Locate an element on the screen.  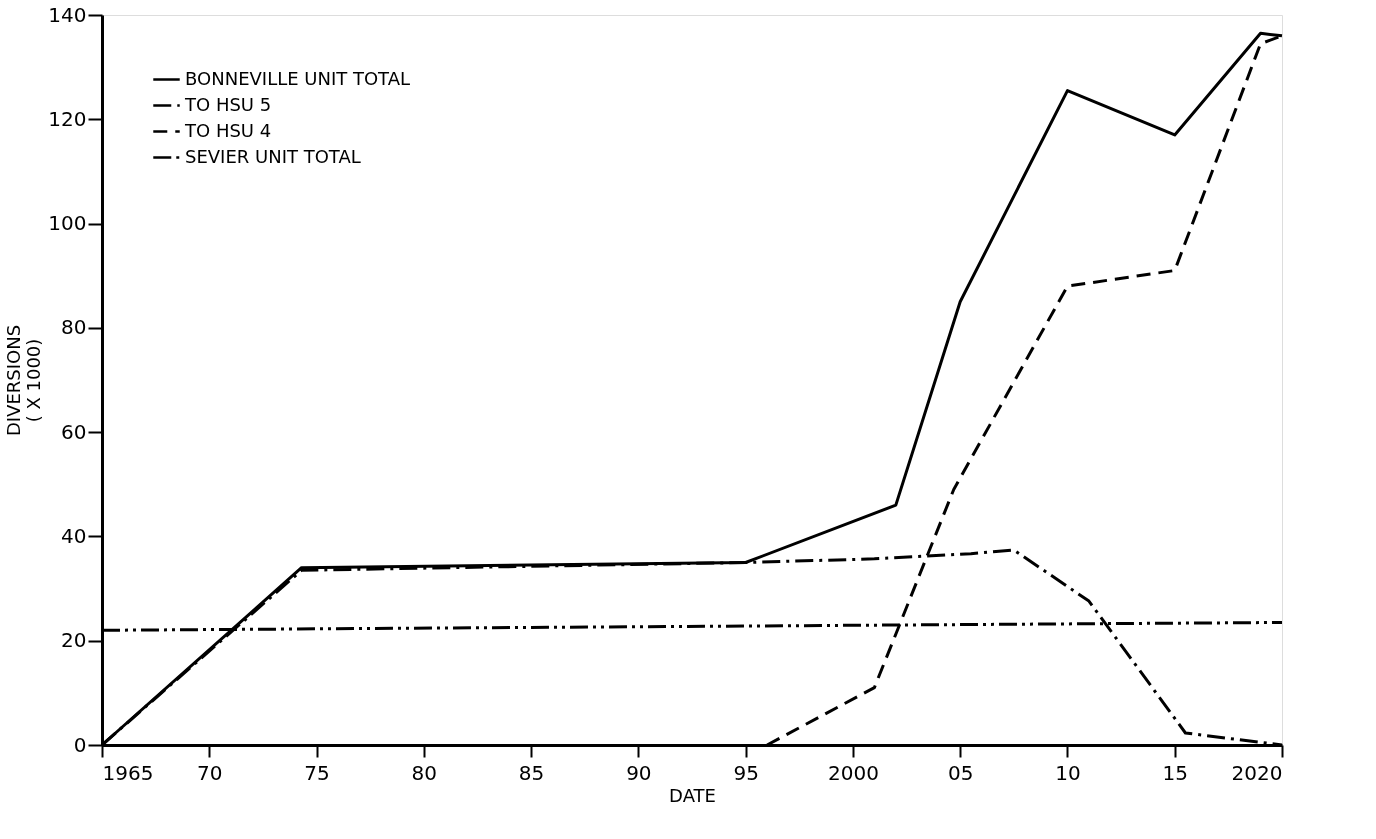
y-tick-label: 20 is located at coordinates (74, 640).